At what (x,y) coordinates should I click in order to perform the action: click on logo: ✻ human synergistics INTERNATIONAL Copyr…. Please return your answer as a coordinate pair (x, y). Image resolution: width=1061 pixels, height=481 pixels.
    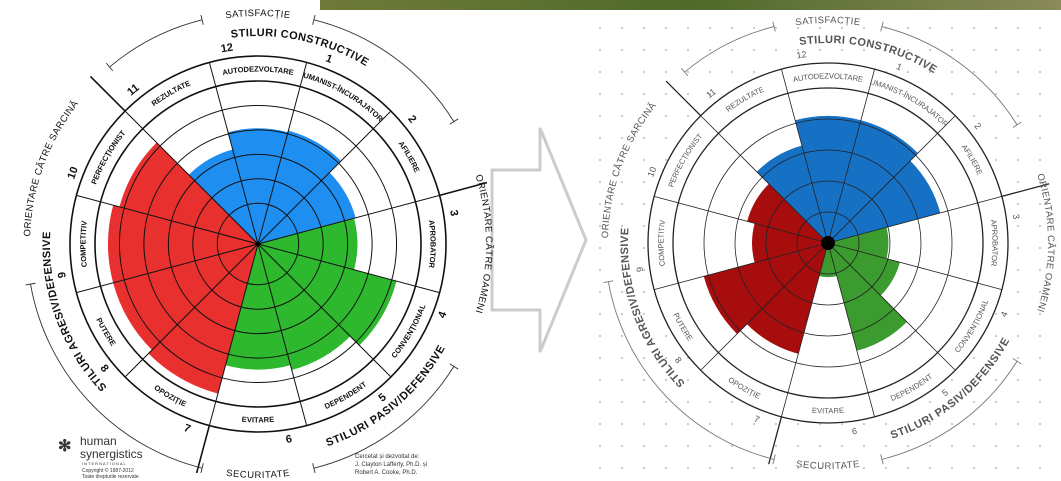
    Looking at the image, I should click on (100, 457).